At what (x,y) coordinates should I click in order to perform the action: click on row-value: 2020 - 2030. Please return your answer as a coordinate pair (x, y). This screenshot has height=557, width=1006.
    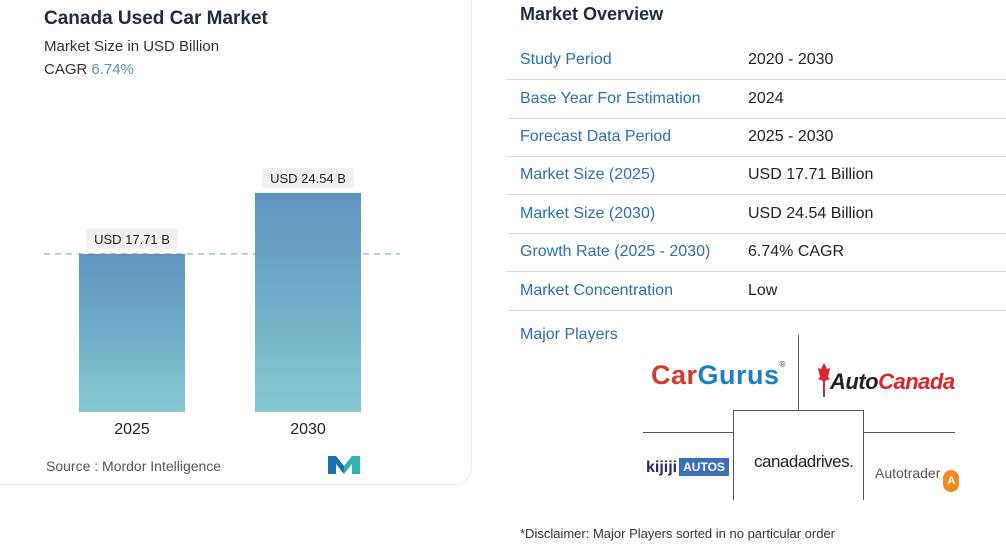
    Looking at the image, I should click on (791, 59).